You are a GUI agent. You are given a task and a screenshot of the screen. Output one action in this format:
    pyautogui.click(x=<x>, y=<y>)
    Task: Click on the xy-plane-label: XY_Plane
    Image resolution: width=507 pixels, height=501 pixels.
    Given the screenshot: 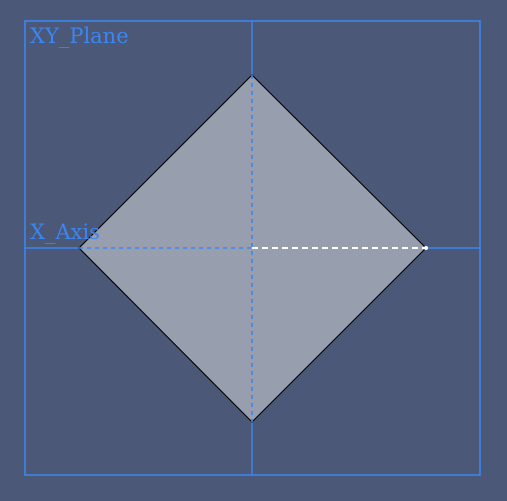 What is the action you would take?
    pyautogui.click(x=79, y=36)
    